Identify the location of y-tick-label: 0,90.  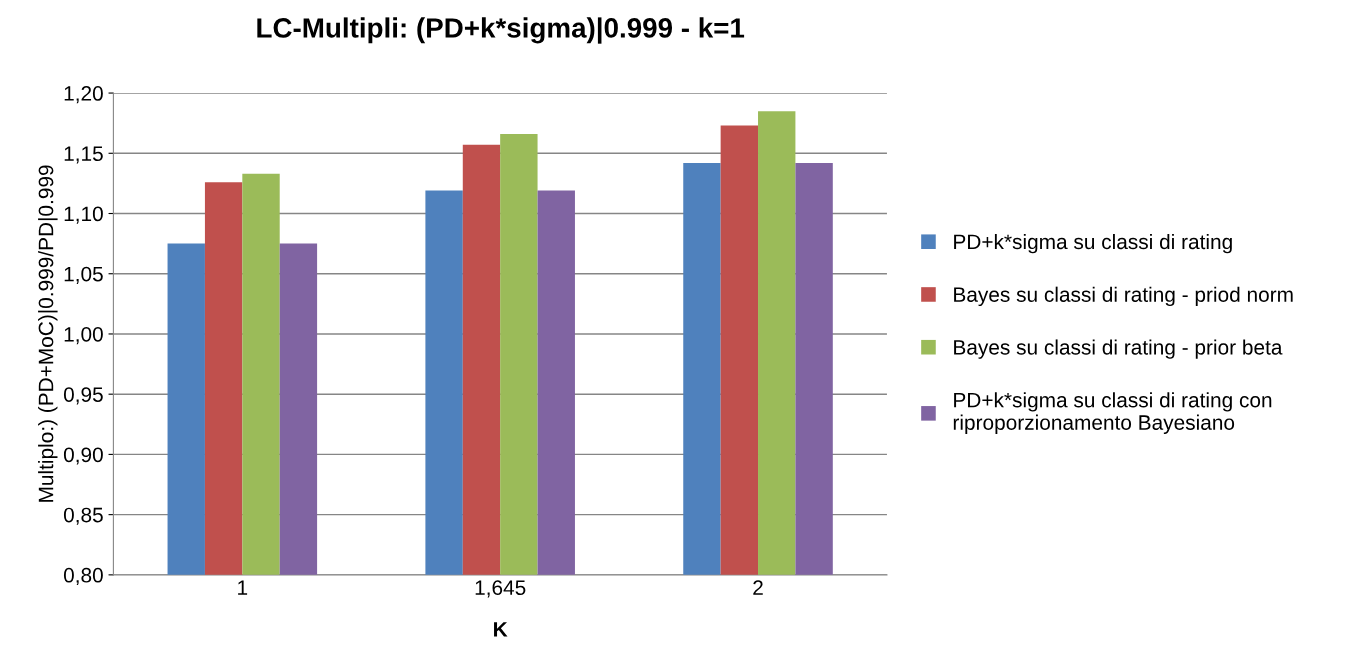
(83, 456).